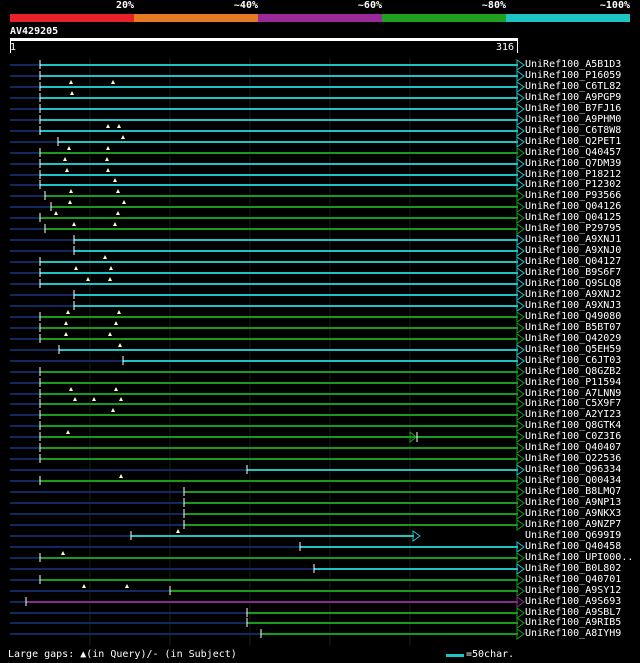 The width and height of the screenshot is (640, 663). I want to click on hit-label: UniRef100_A9SY12, so click(573, 590).